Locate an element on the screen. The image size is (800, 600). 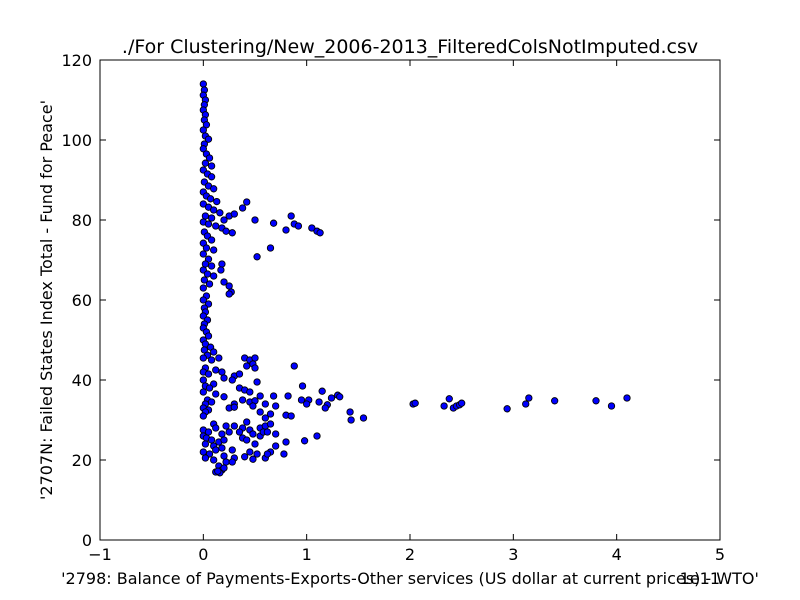
y-tick-label: 20 is located at coordinates (82, 460).